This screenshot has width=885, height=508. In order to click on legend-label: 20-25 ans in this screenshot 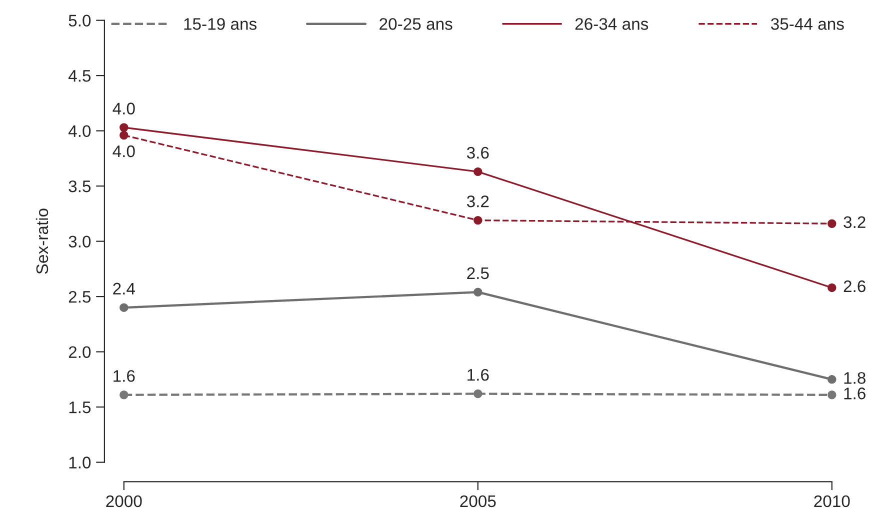, I will do `click(416, 24)`.